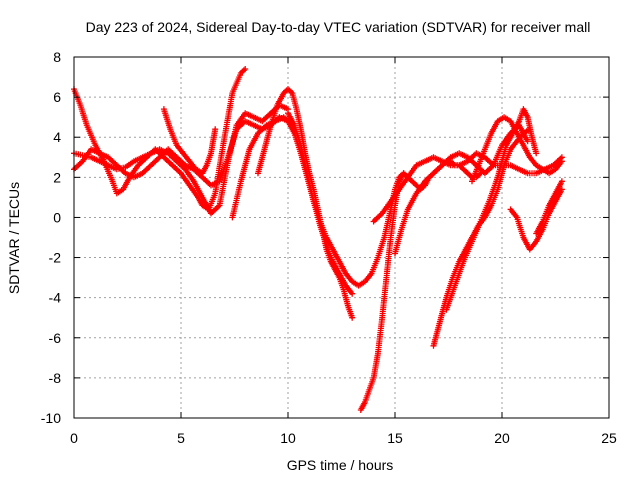  Describe the element at coordinates (55, 298) in the screenshot. I see `y-tick-label: -4` at that location.